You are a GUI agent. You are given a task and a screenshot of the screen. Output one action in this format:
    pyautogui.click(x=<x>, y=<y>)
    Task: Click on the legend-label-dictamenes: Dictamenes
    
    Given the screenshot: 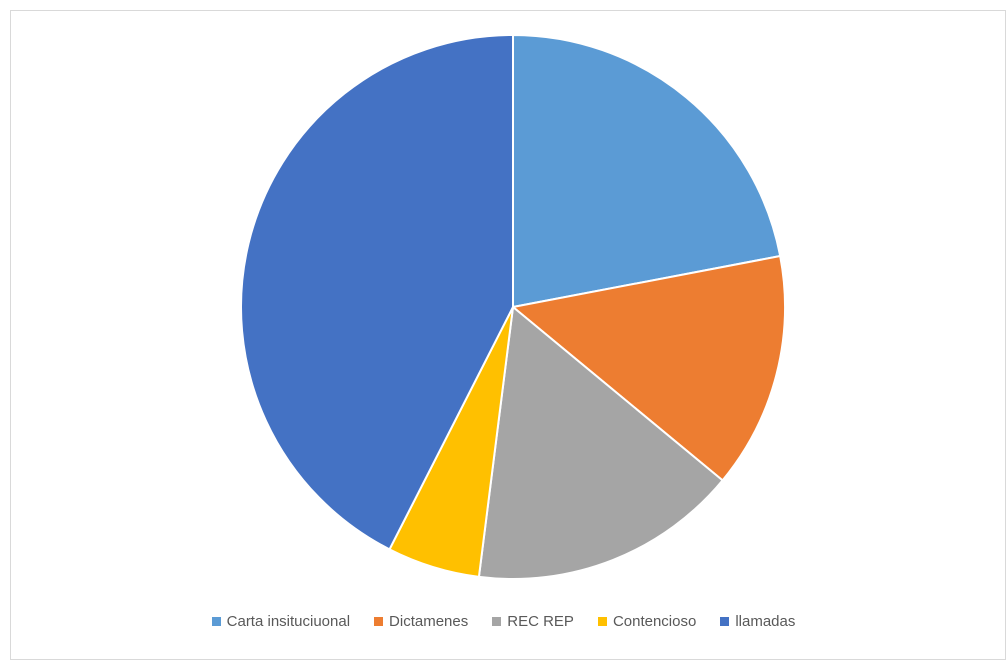 What is the action you would take?
    pyautogui.click(x=429, y=621)
    